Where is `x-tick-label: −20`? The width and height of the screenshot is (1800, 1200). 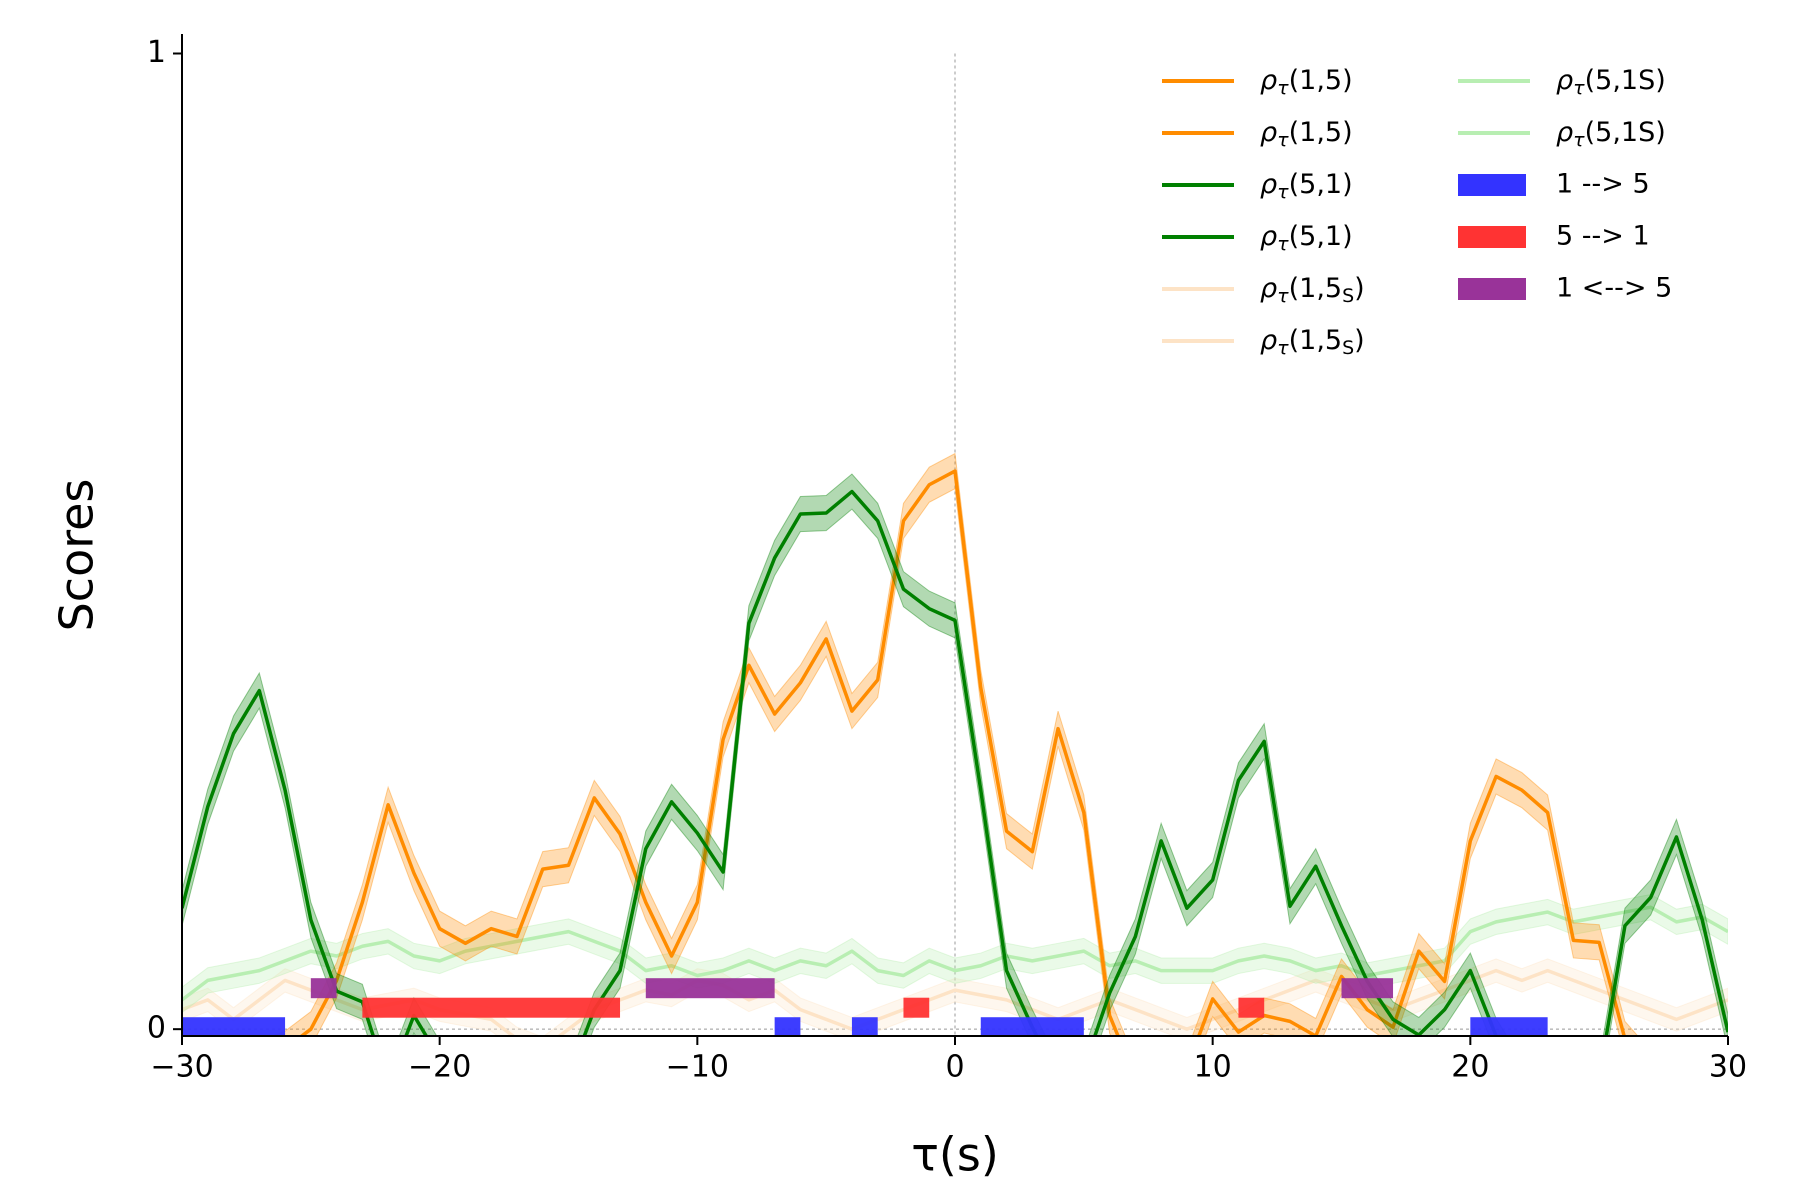
x-tick-label: −20 is located at coordinates (439, 1067).